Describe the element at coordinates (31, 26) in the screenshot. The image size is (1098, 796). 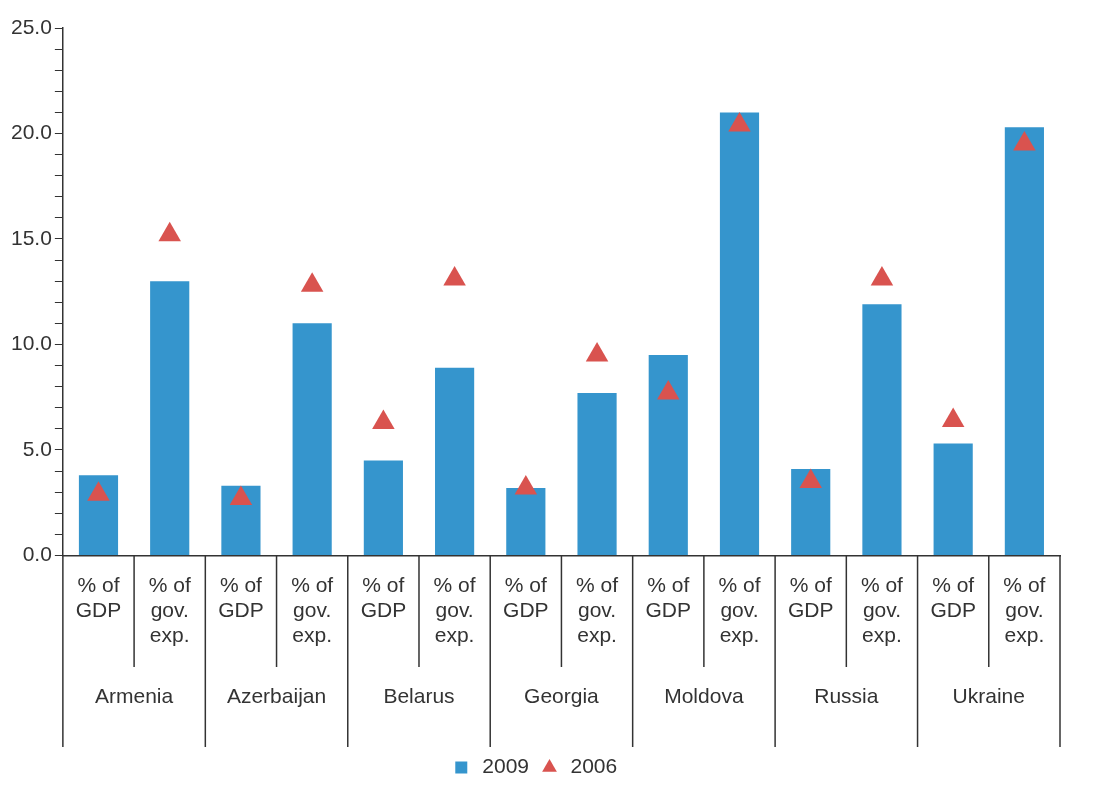
I see `y-tick-label: 25.0` at that location.